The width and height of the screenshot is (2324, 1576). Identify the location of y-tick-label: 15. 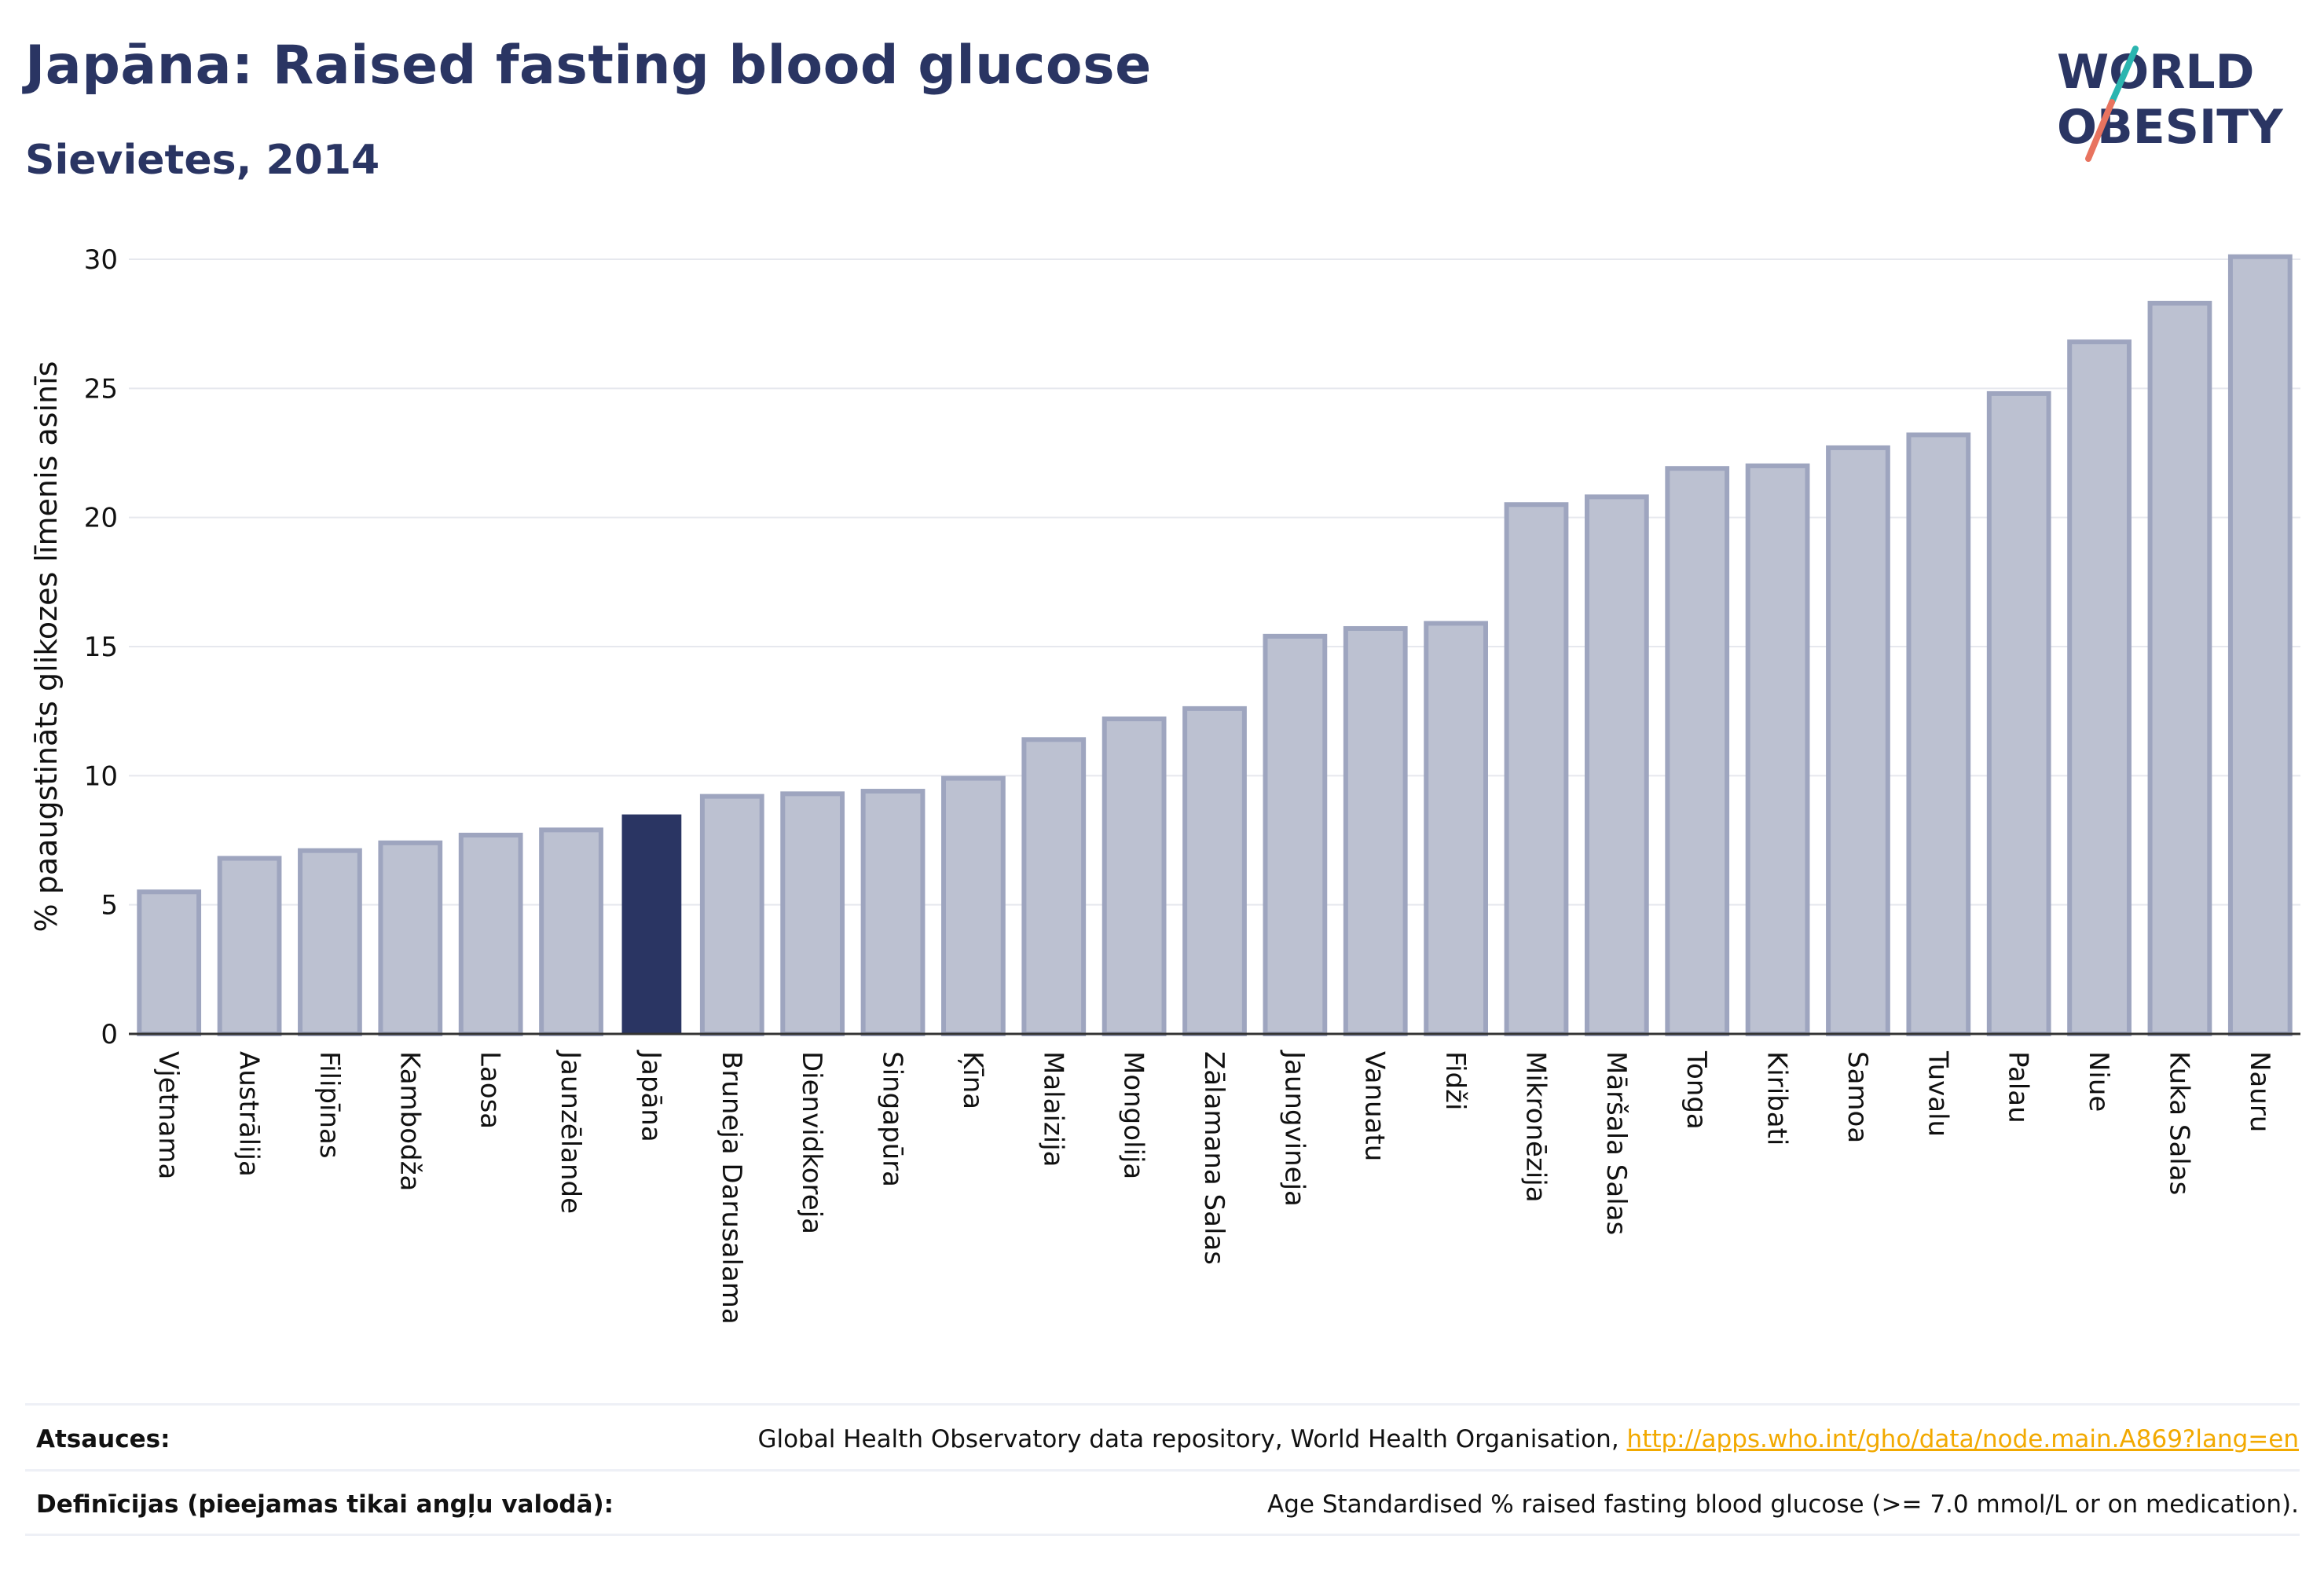
(101, 647).